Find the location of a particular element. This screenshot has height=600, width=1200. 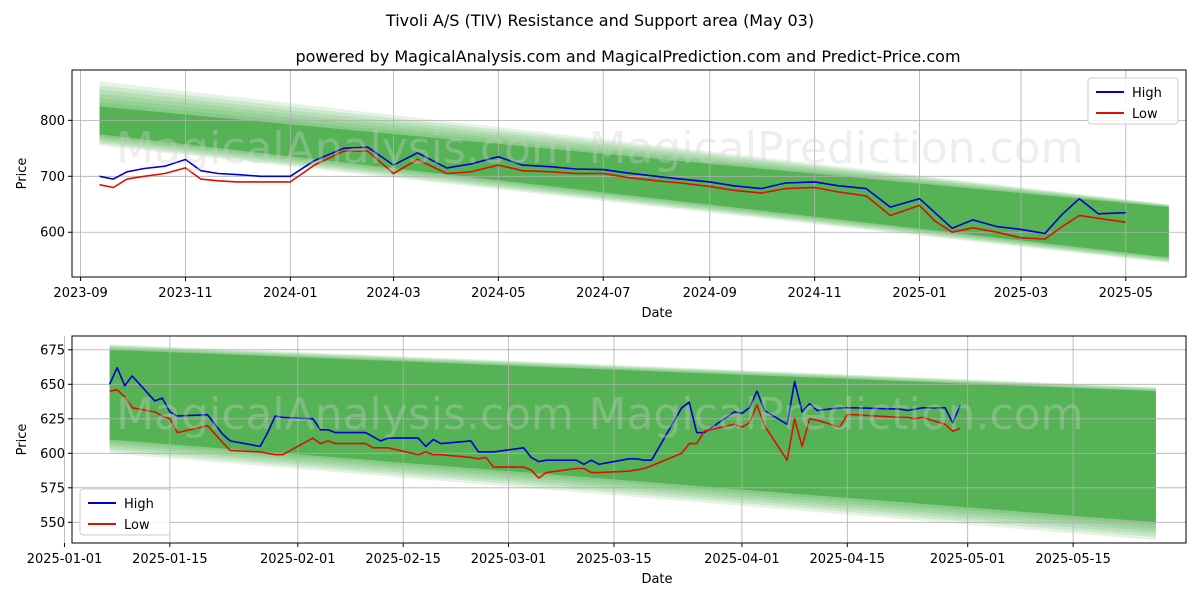

x-tick-label: 2025-02-15 is located at coordinates (403, 559).